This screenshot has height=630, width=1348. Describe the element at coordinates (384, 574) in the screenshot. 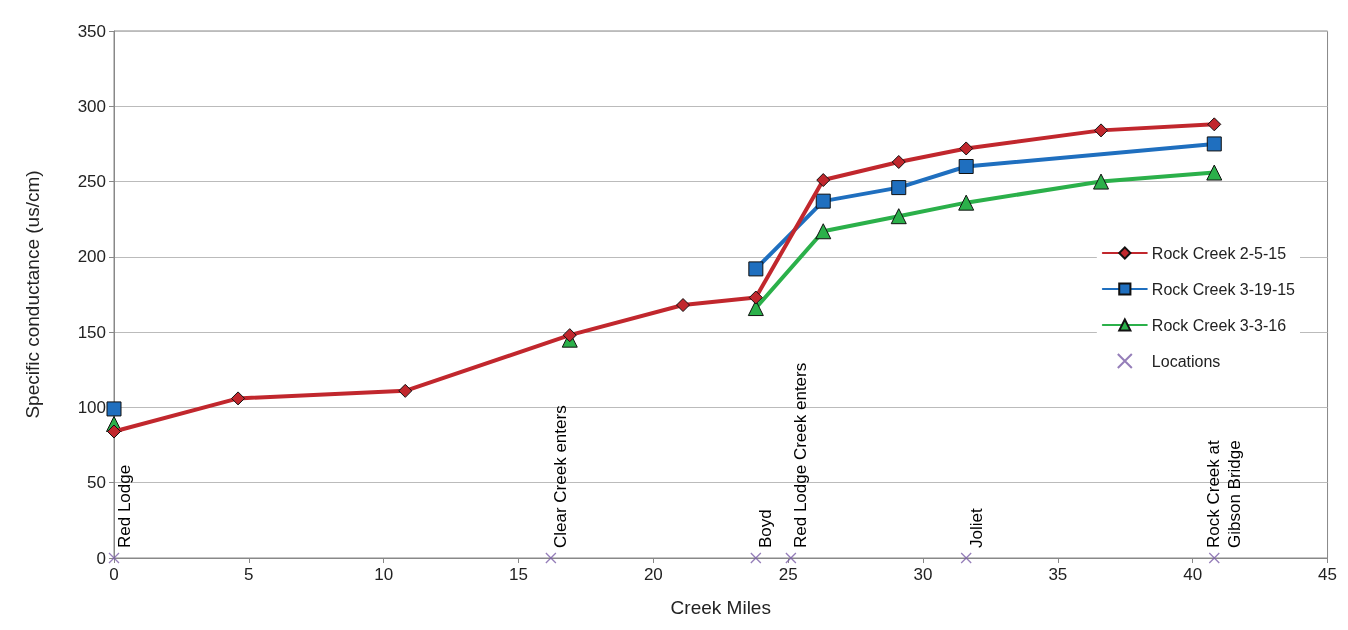

I see `x-tick-label: 10` at that location.